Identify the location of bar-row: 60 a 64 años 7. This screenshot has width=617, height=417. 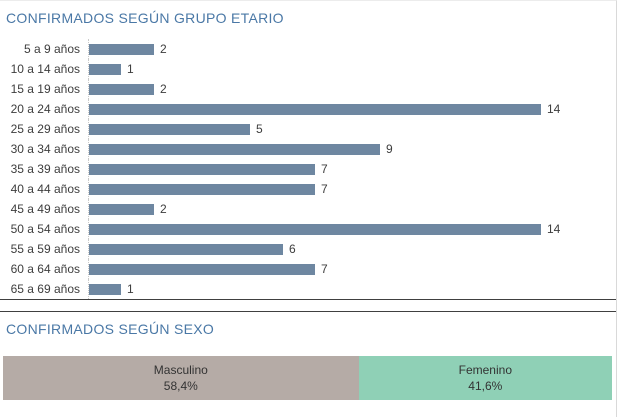
(308, 269).